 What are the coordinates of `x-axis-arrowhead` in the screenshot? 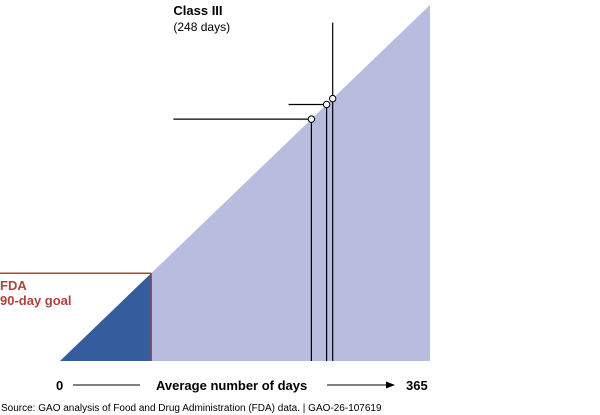 It's located at (390, 385).